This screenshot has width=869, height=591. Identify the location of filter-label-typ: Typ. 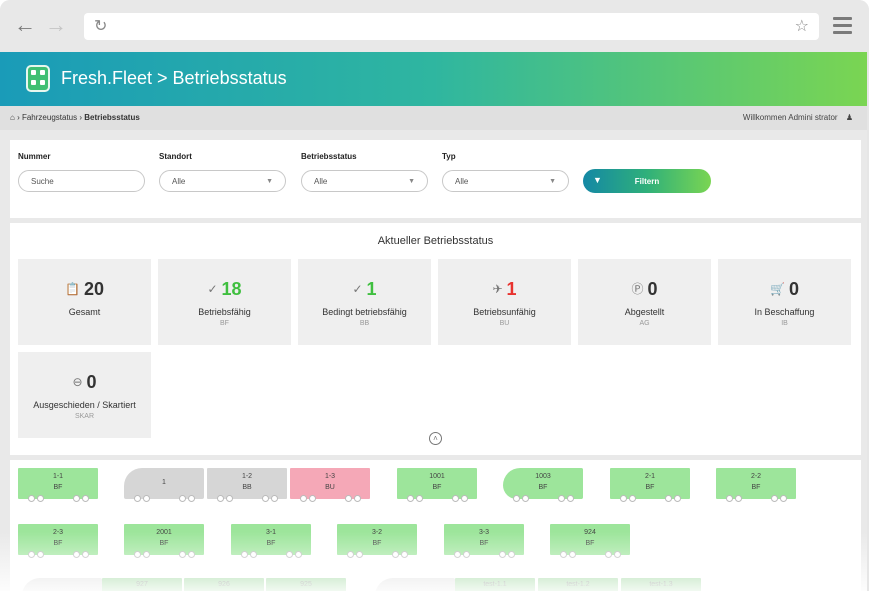
(449, 156).